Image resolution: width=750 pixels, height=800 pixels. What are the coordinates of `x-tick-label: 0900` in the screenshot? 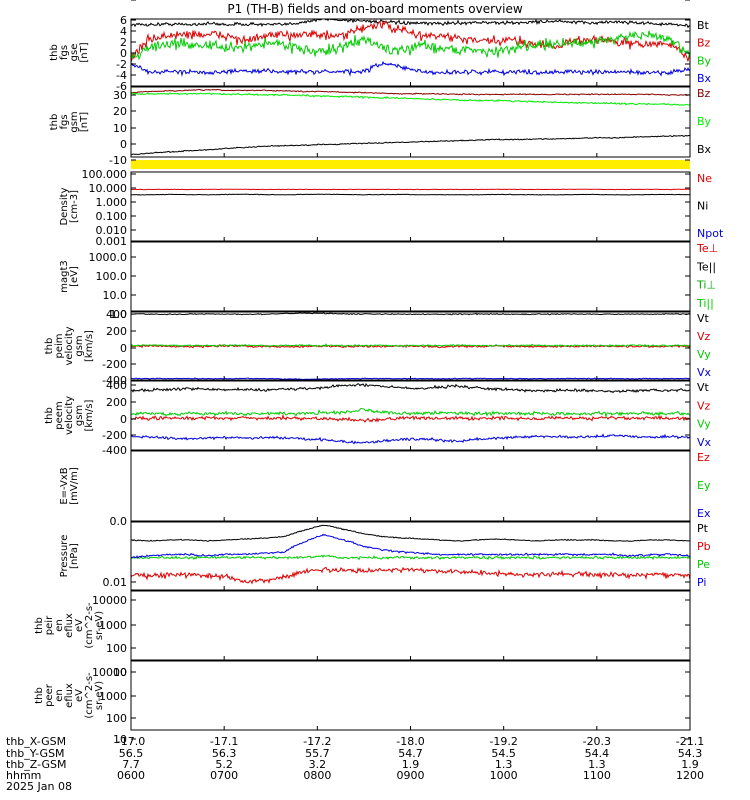 It's located at (411, 775).